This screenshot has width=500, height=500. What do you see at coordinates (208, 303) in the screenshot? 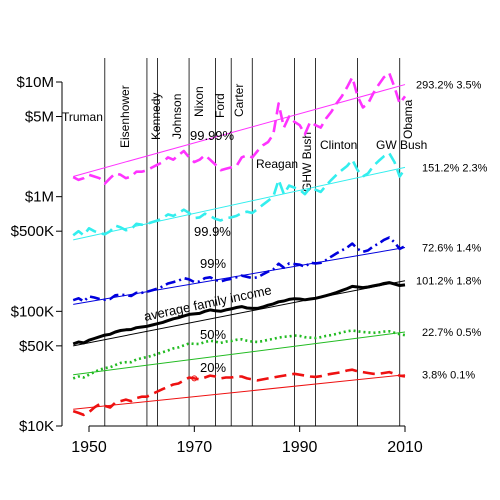
I see `series-label: average family income` at bounding box center [208, 303].